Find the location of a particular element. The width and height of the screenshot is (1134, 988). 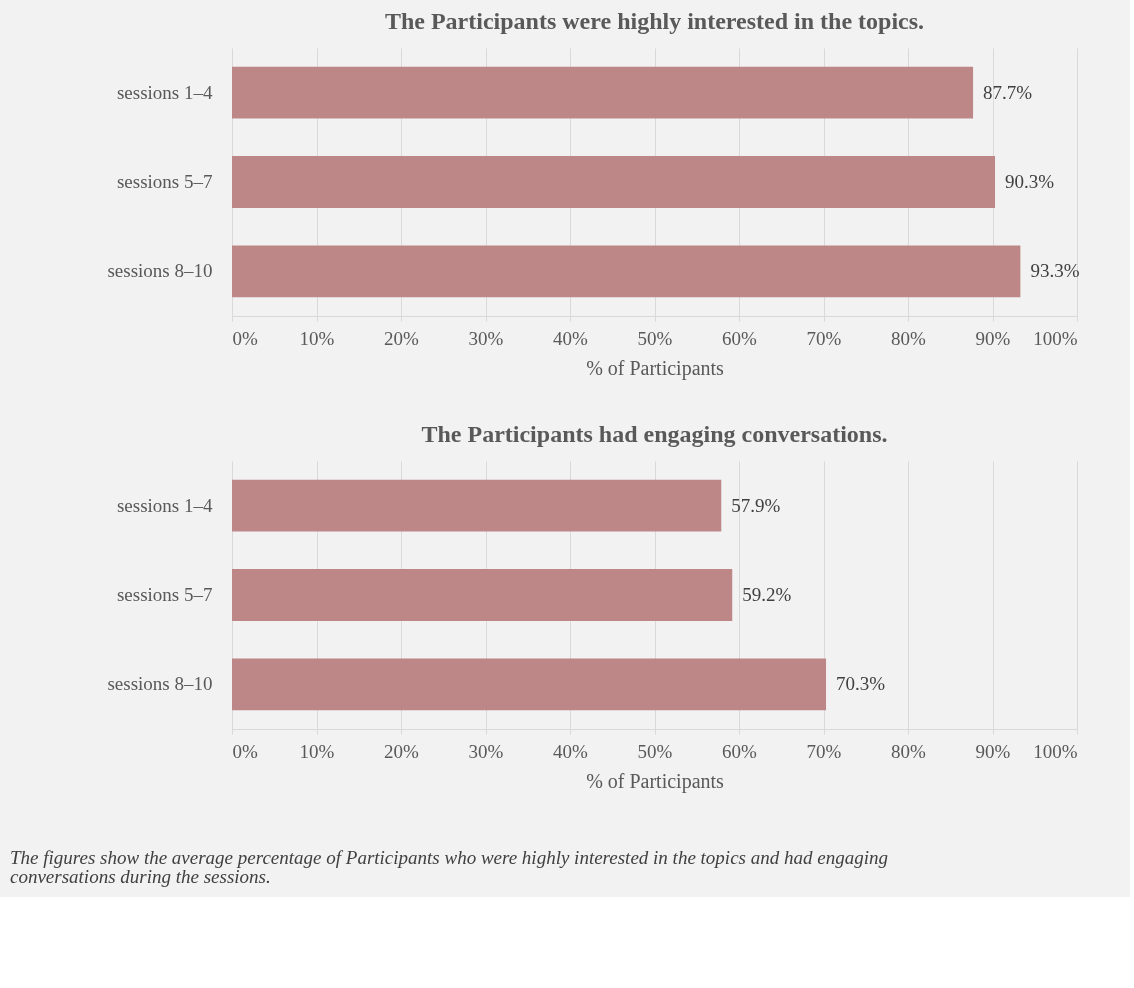

data-label: 87.7% is located at coordinates (1008, 92).